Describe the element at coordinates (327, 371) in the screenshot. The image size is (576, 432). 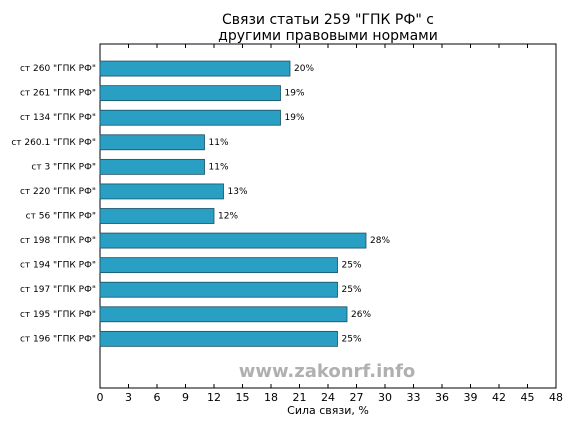
I see `watermark: www.zakonrf.info` at that location.